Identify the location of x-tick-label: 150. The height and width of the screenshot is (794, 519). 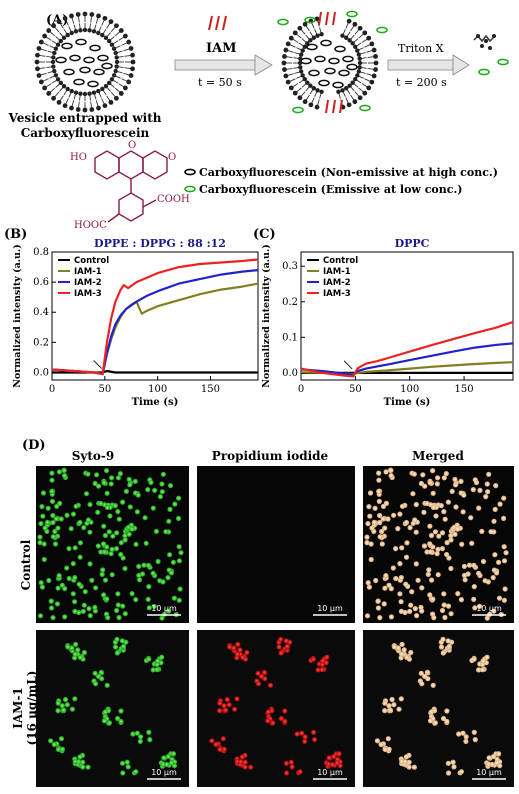
(210, 389).